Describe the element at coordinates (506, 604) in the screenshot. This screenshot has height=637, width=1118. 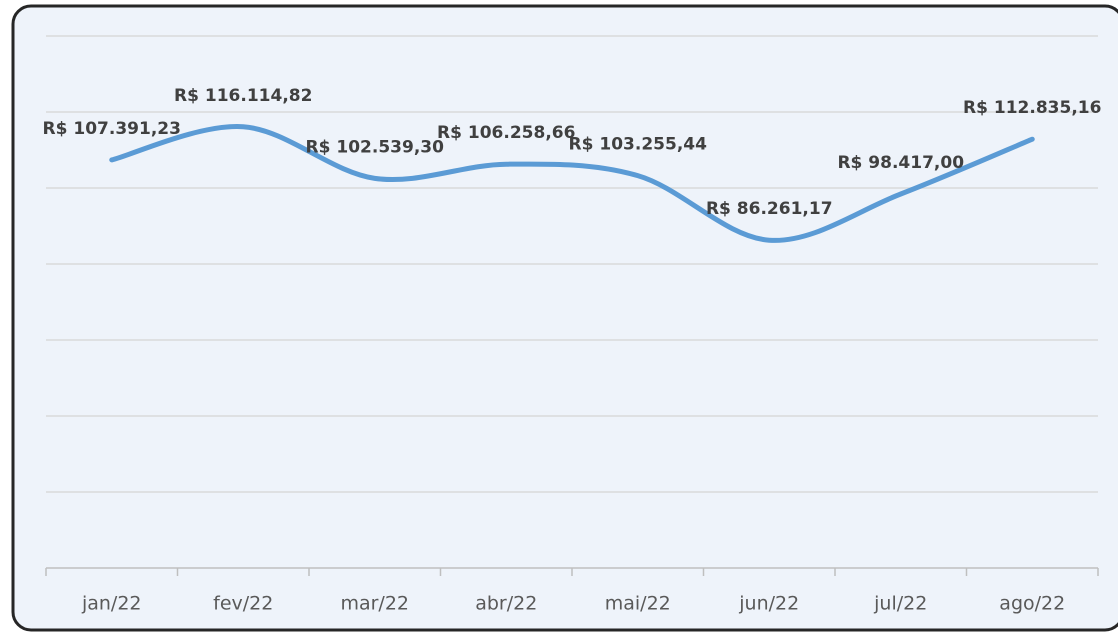
I see `x-tick-label: abr/22` at that location.